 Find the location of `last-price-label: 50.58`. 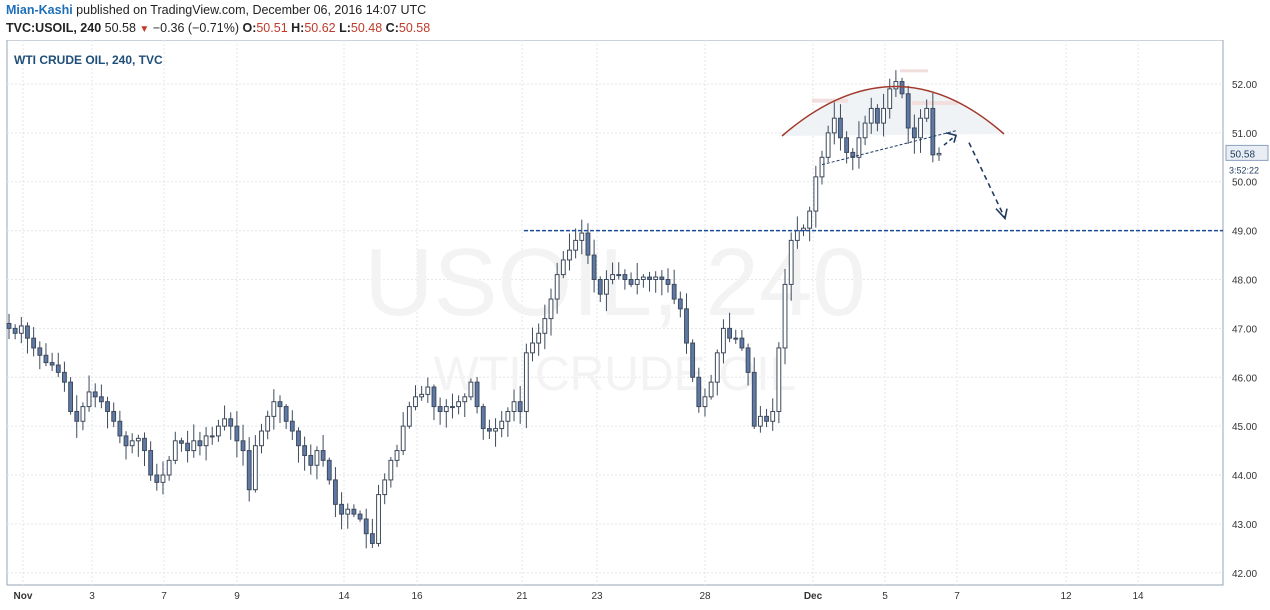

last-price-label: 50.58 is located at coordinates (1242, 154).